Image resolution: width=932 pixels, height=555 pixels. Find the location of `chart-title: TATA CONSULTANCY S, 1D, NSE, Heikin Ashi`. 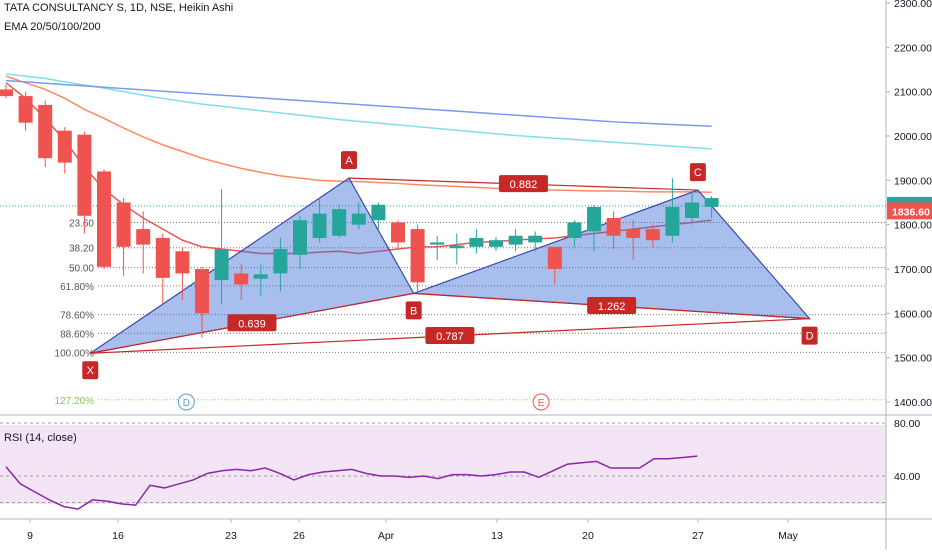

chart-title: TATA CONSULTANCY S, 1D, NSE, Heikin Ashi is located at coordinates (119, 8).